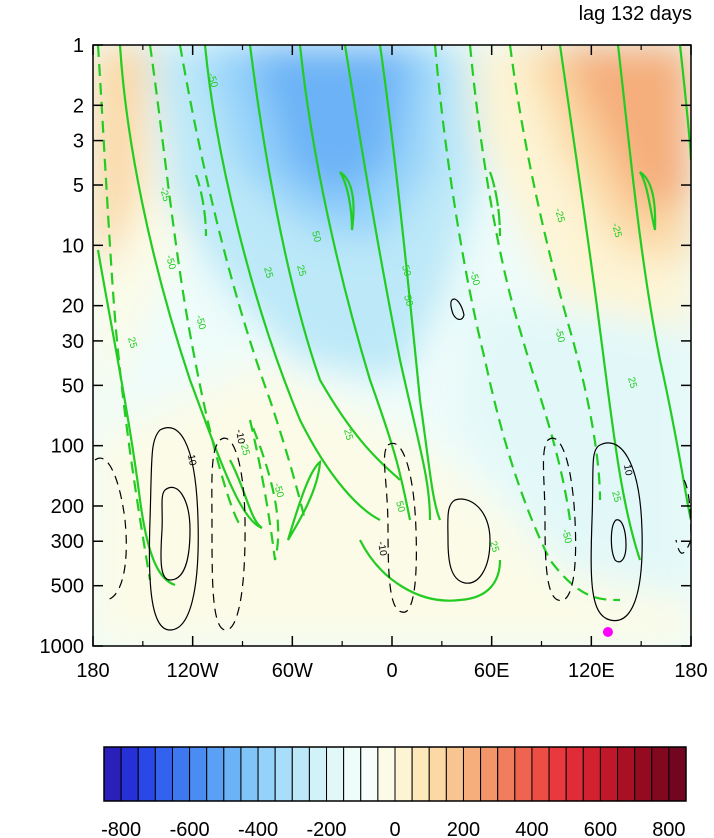  I want to click on colorbar-tick-label: -800, so click(121, 828).